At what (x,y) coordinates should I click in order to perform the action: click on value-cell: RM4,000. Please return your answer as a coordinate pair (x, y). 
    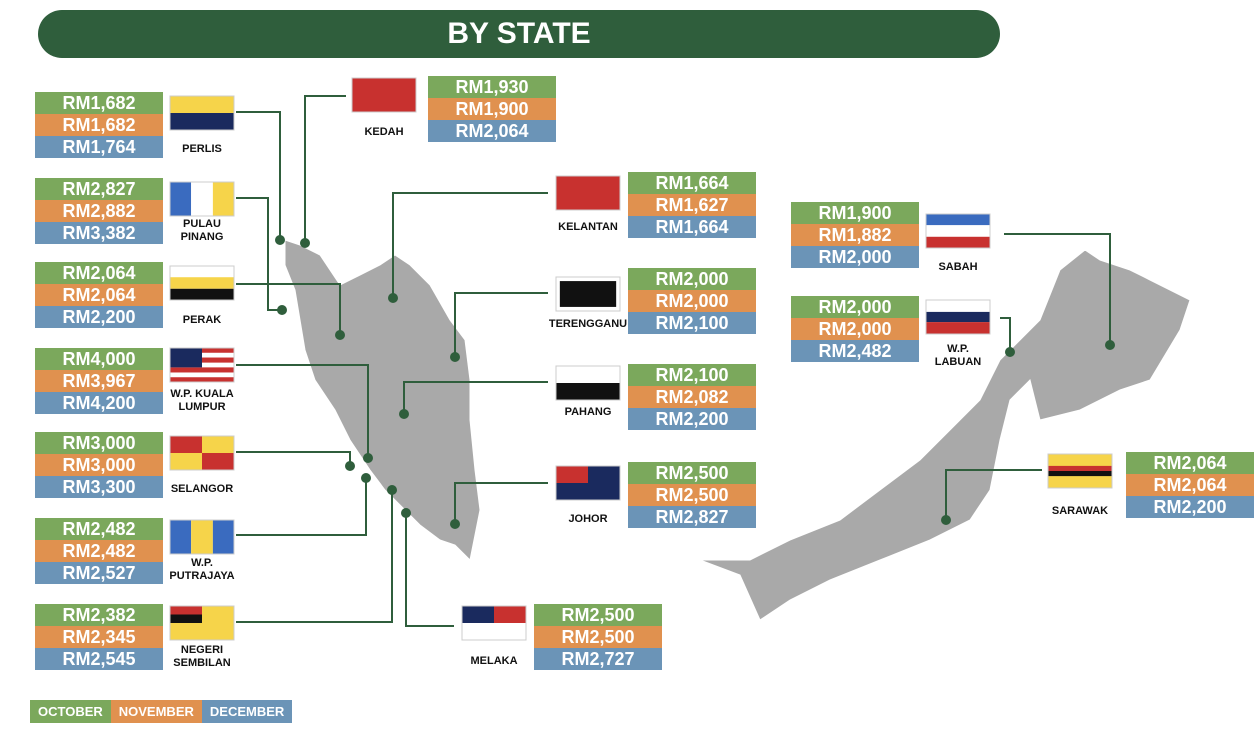
    Looking at the image, I should click on (99, 359).